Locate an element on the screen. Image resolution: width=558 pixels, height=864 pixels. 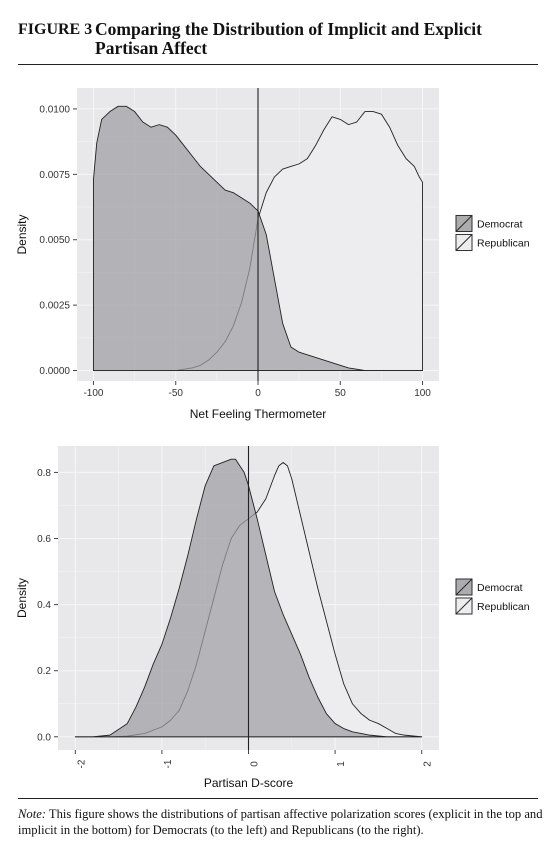
title-rule is located at coordinates (278, 64).